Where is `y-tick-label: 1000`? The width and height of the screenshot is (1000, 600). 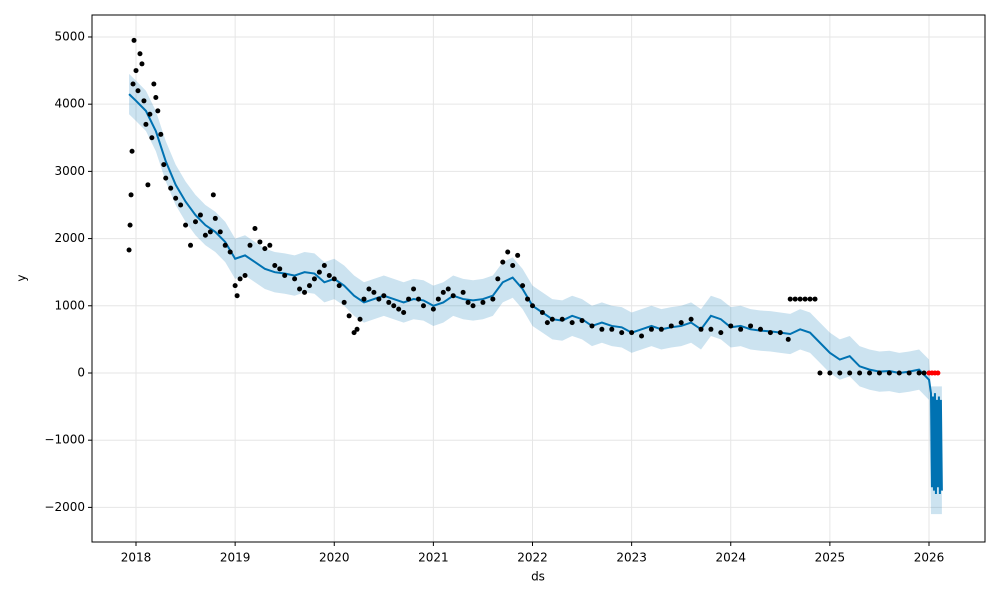
y-tick-label: 1000 is located at coordinates (69, 305).